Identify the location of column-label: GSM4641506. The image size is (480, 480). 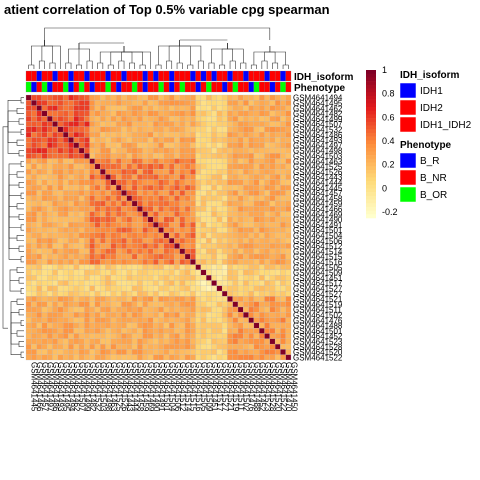
(177, 387).